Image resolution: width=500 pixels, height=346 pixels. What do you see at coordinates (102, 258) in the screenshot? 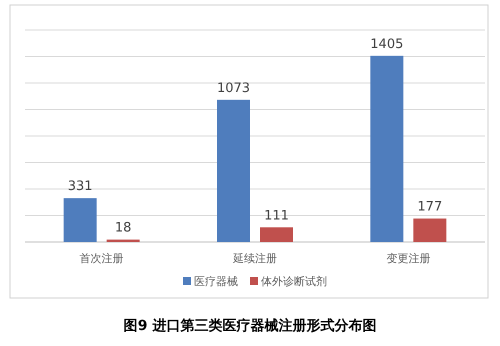
I see `x-tick-label: 首次注册` at bounding box center [102, 258].